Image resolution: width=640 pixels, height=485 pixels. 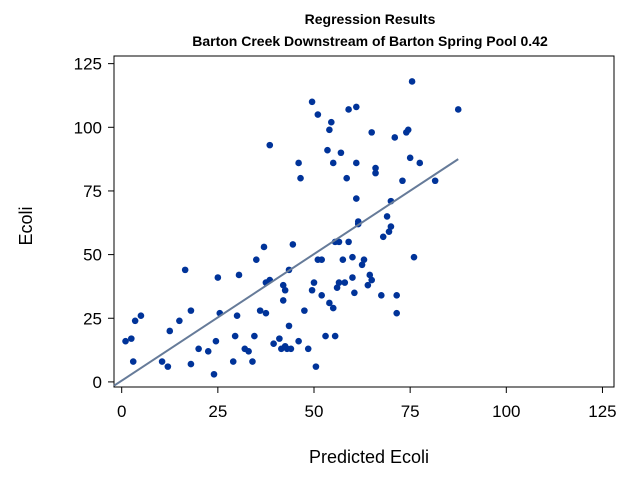 What do you see at coordinates (370, 19) in the screenshot?
I see `chart-title: Regression Results` at bounding box center [370, 19].